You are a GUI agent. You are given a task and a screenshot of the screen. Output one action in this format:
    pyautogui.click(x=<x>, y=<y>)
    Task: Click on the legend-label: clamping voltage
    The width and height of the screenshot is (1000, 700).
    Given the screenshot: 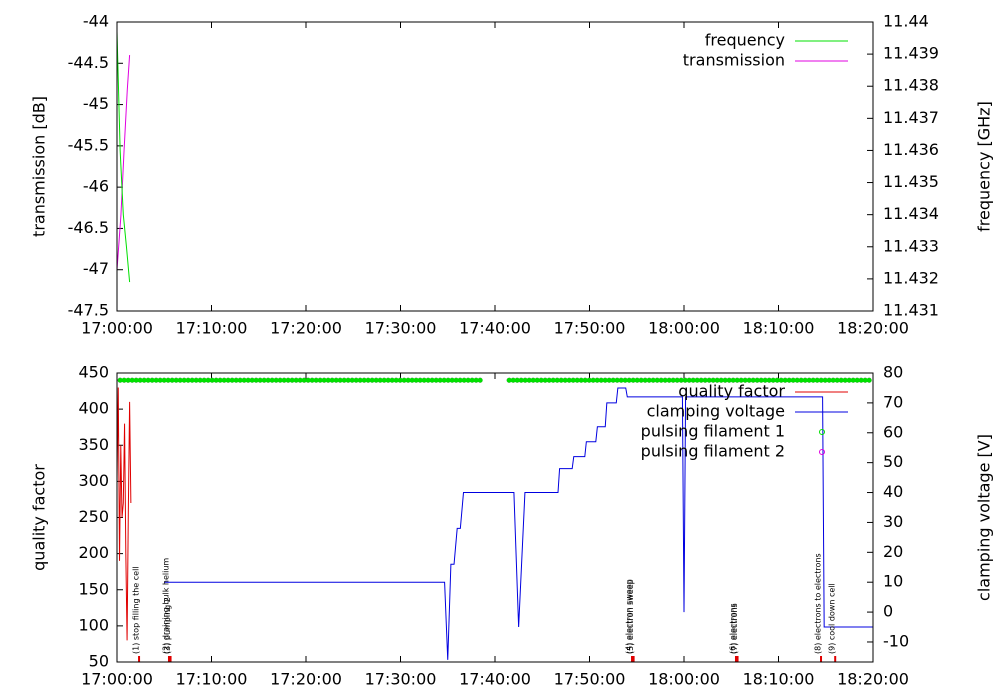 What is the action you would take?
    pyautogui.click(x=716, y=411)
    